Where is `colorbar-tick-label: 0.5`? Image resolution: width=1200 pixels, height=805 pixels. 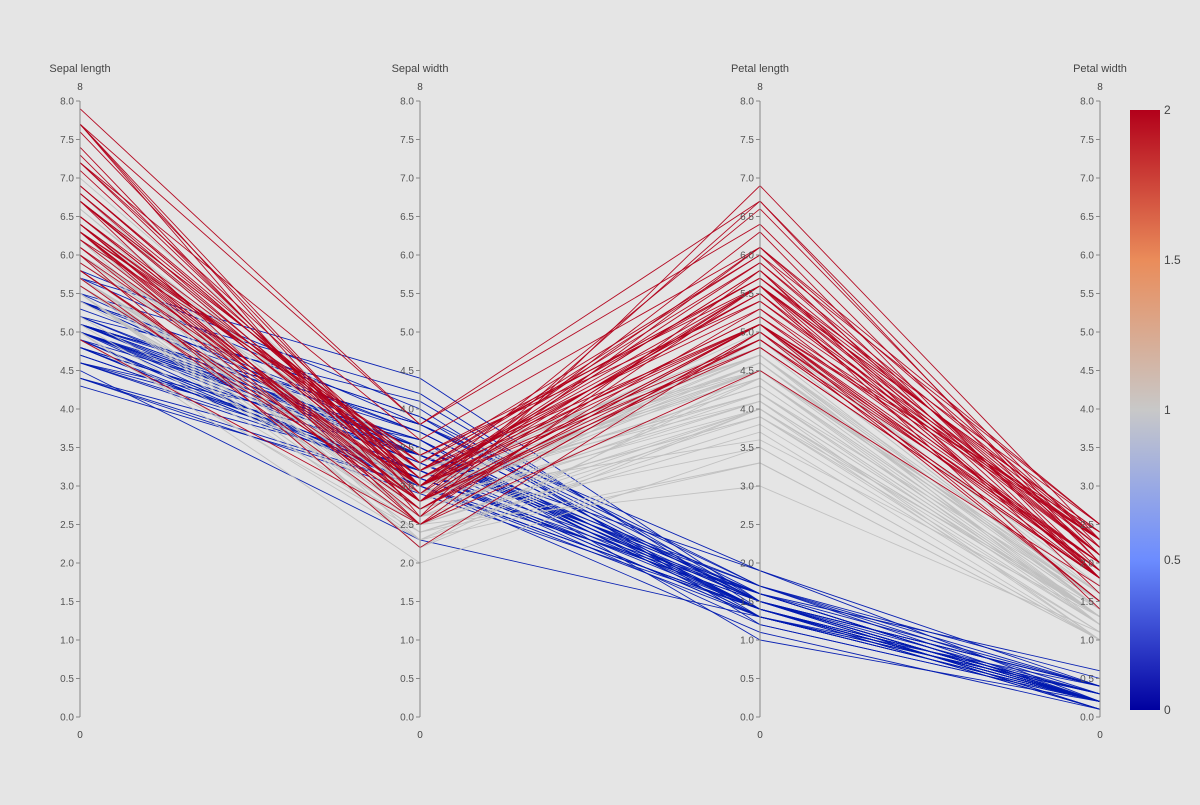
colorbar-tick-label: 0.5 is located at coordinates (1172, 560).